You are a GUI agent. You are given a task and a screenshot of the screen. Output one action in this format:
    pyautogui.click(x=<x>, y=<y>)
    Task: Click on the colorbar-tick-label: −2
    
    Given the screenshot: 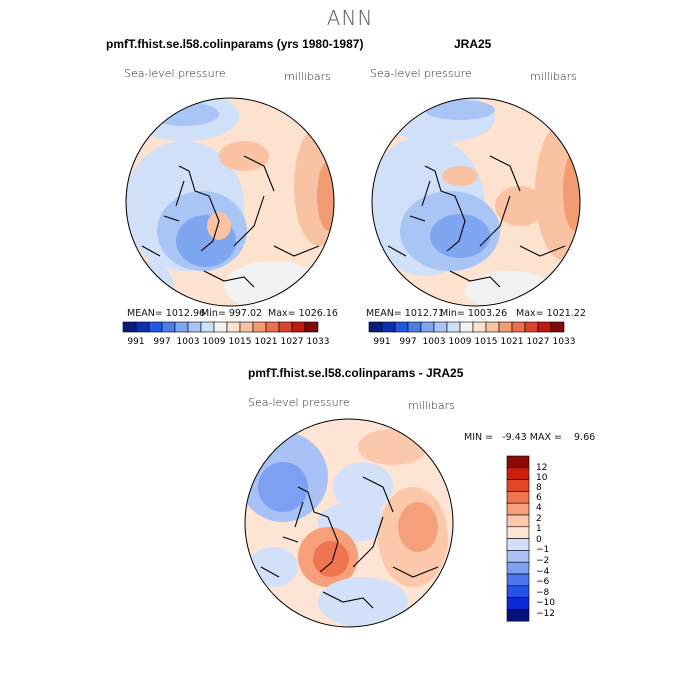 What is the action you would take?
    pyautogui.click(x=542, y=561)
    